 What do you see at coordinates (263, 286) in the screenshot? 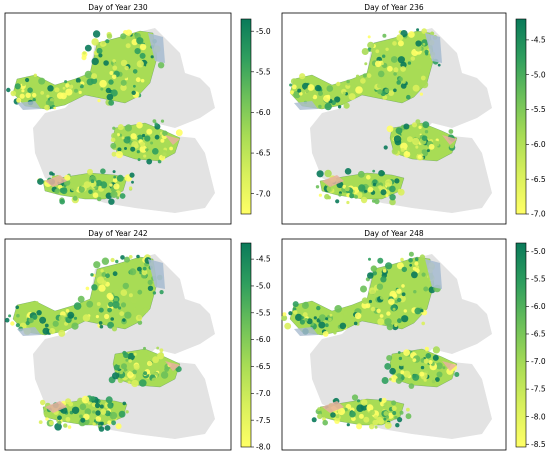
I see `colorbar-tick-label: -5.0` at bounding box center [263, 286].